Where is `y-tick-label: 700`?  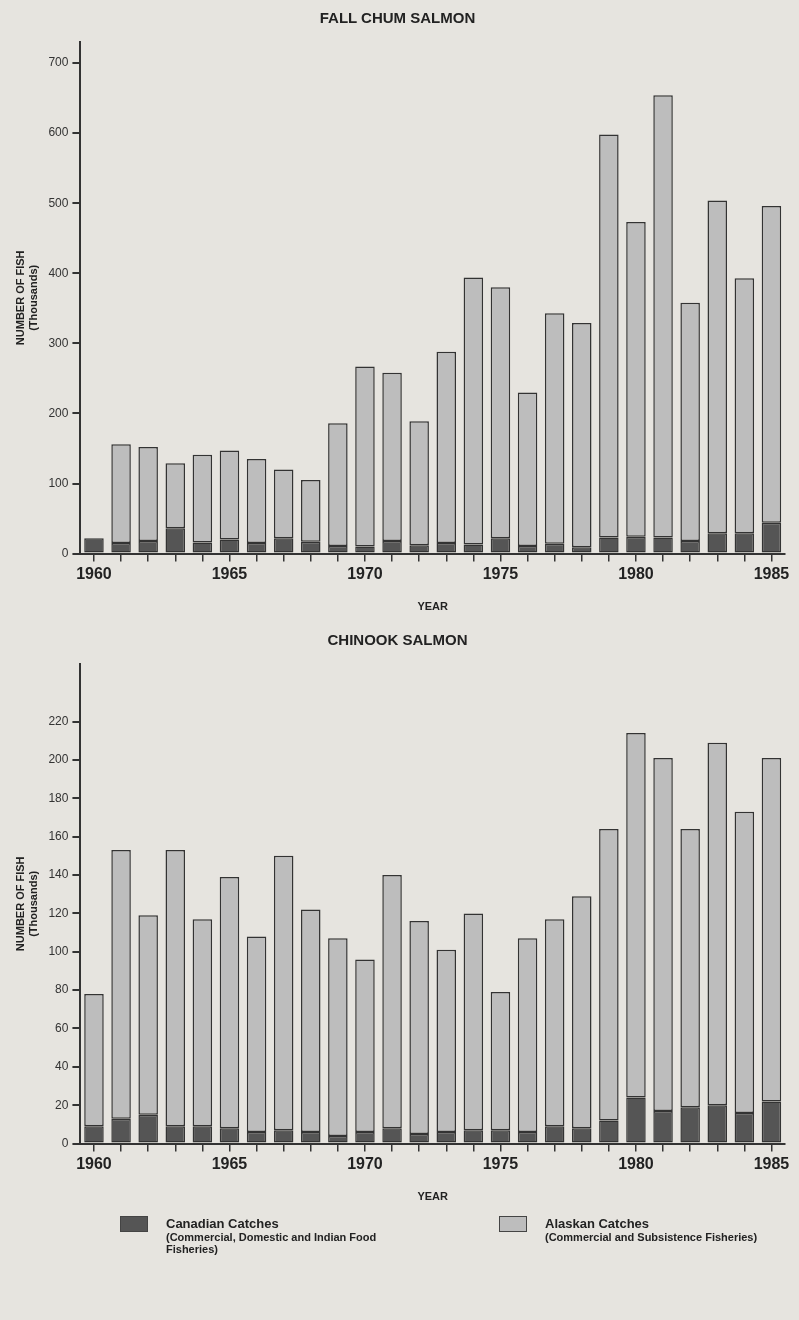 y-tick-label: 700 is located at coordinates (58, 62).